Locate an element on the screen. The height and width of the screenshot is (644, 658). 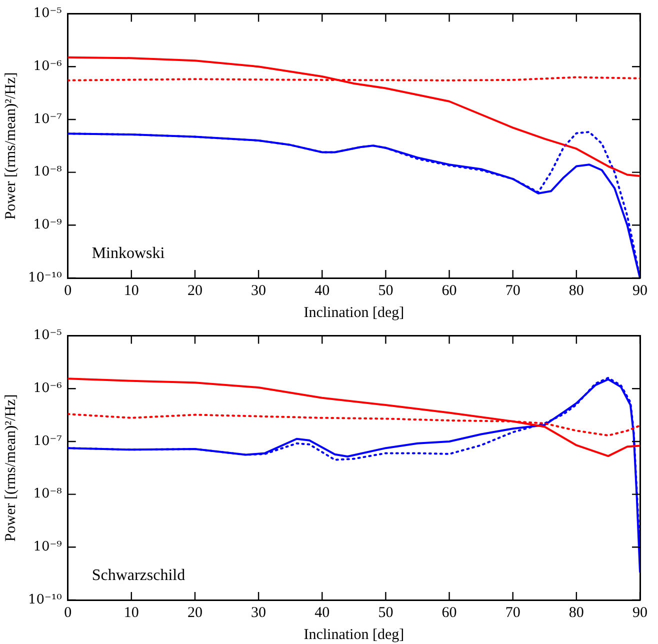
annotation: Minkowski is located at coordinates (129, 253).